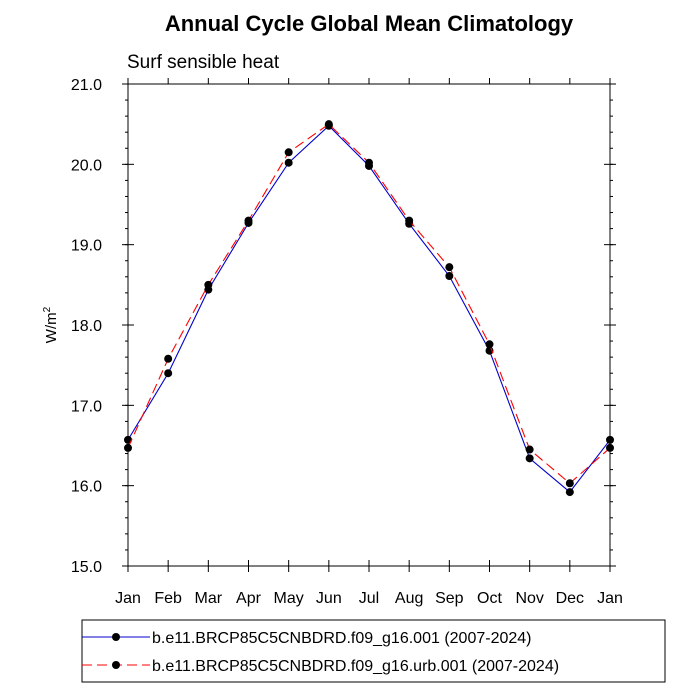 This screenshot has width=700, height=700. What do you see at coordinates (329, 598) in the screenshot?
I see `x-tick-label: Jun` at bounding box center [329, 598].